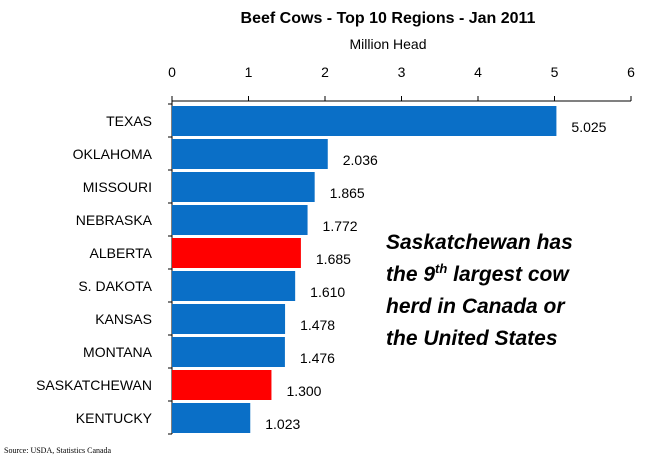 Image resolution: width=649 pixels, height=467 pixels. What do you see at coordinates (388, 18) in the screenshot?
I see `chart-title: Beef Cows - Top 10 Regions - Jan 2011` at bounding box center [388, 18].